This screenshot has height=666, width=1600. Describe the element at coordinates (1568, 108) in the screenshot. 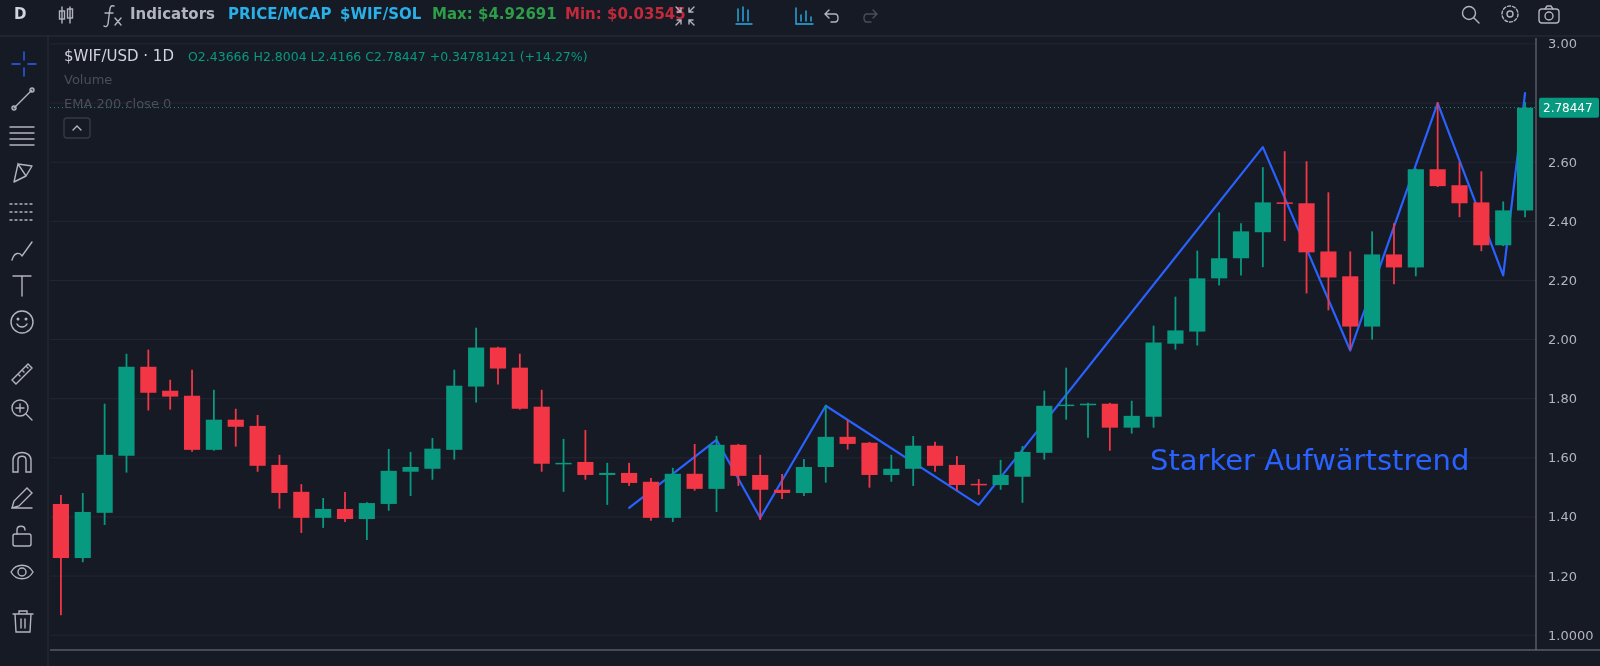

I see `ref-line-label: 2.78447` at that location.